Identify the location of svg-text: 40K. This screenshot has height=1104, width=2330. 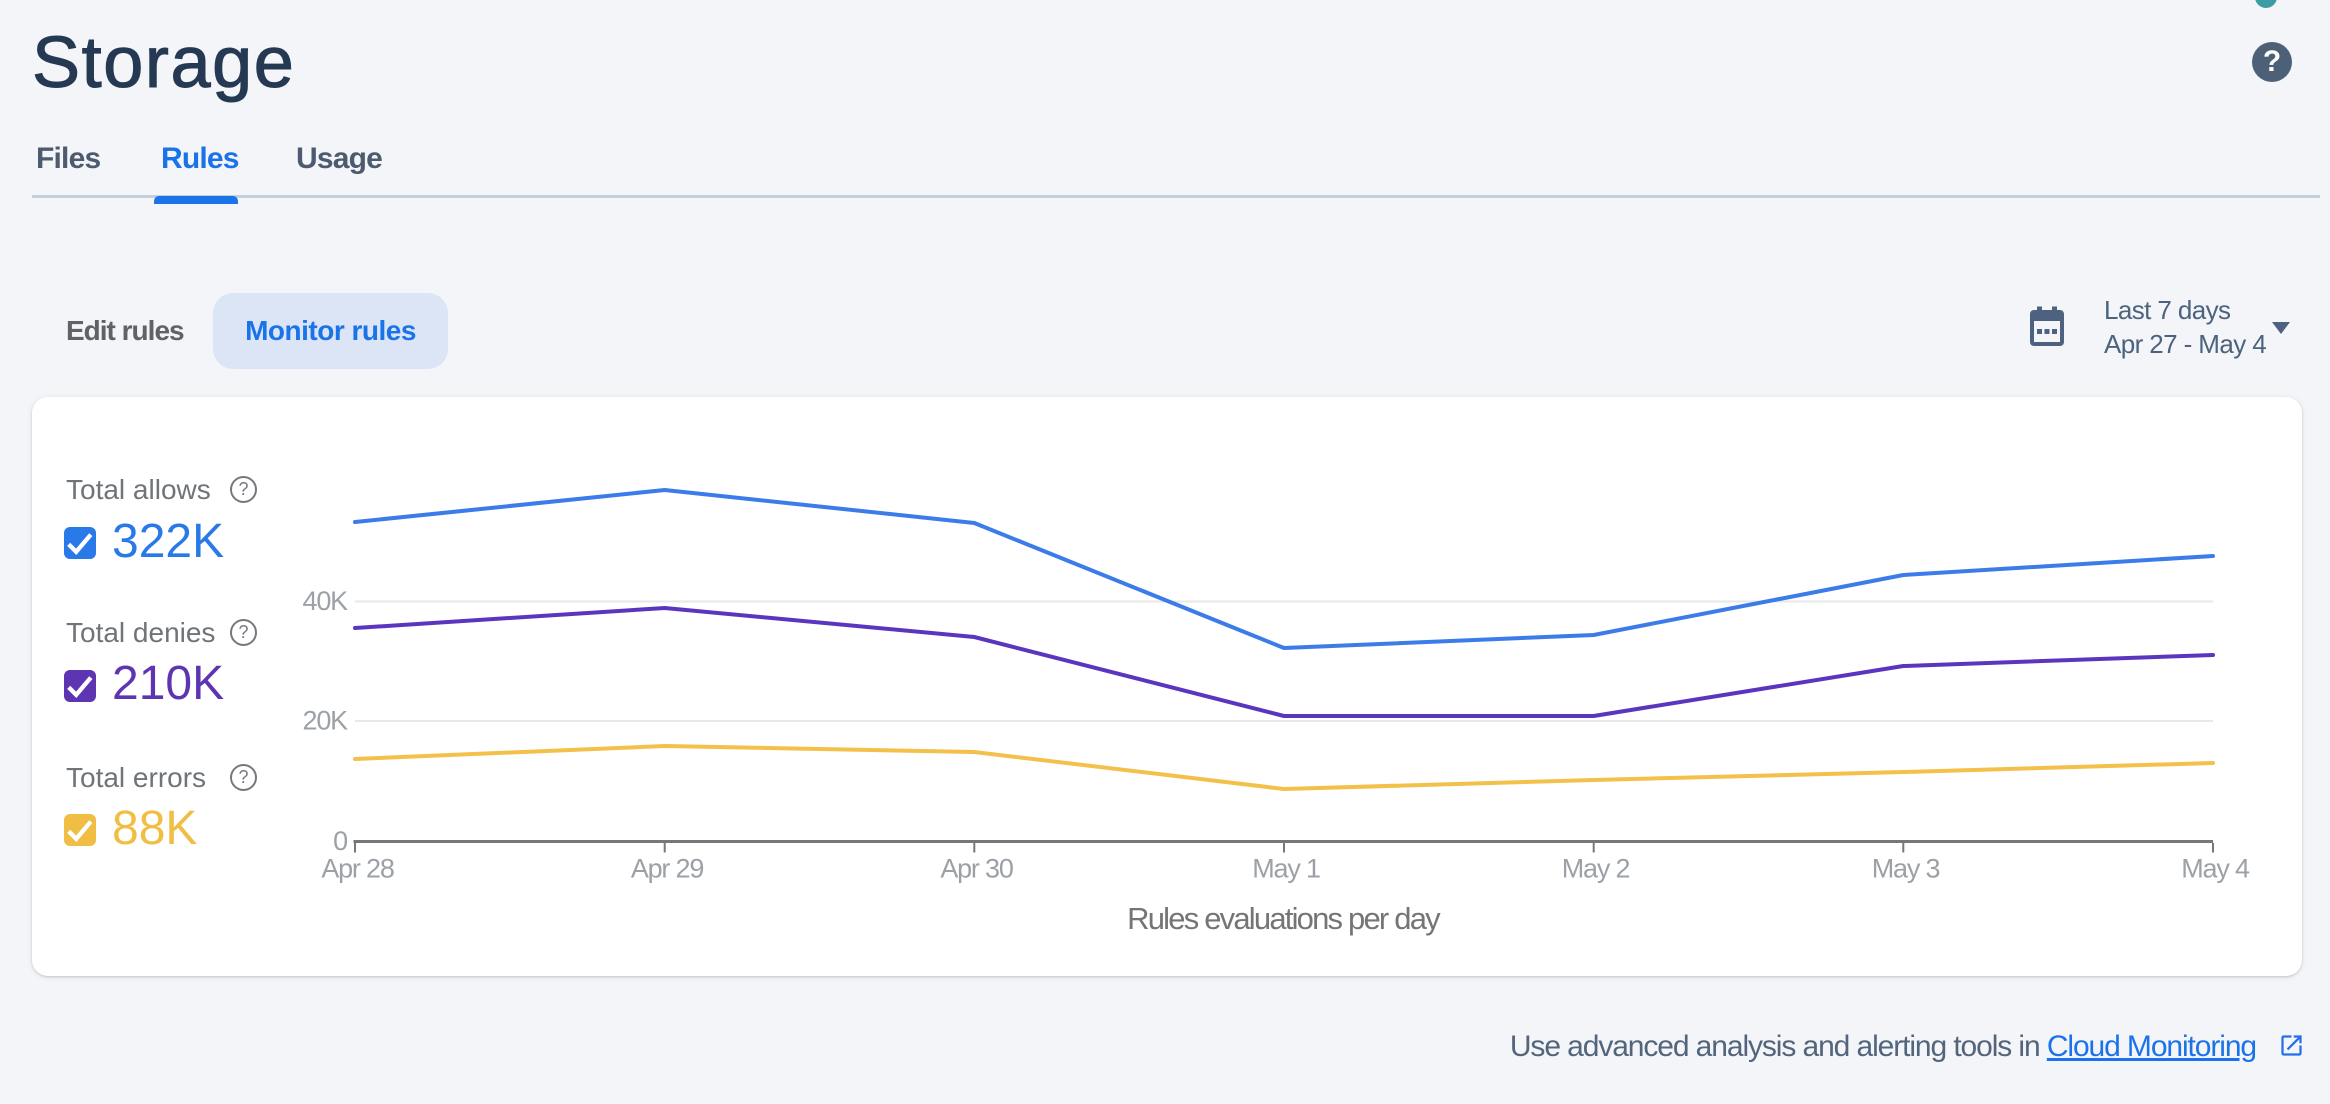
(326, 601).